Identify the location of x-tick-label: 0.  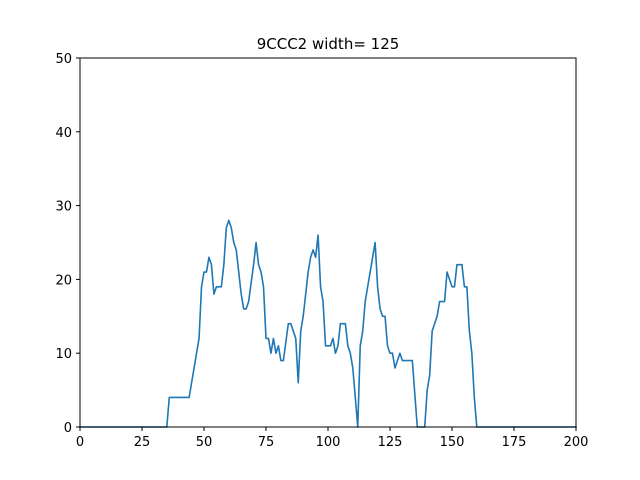
(80, 442).